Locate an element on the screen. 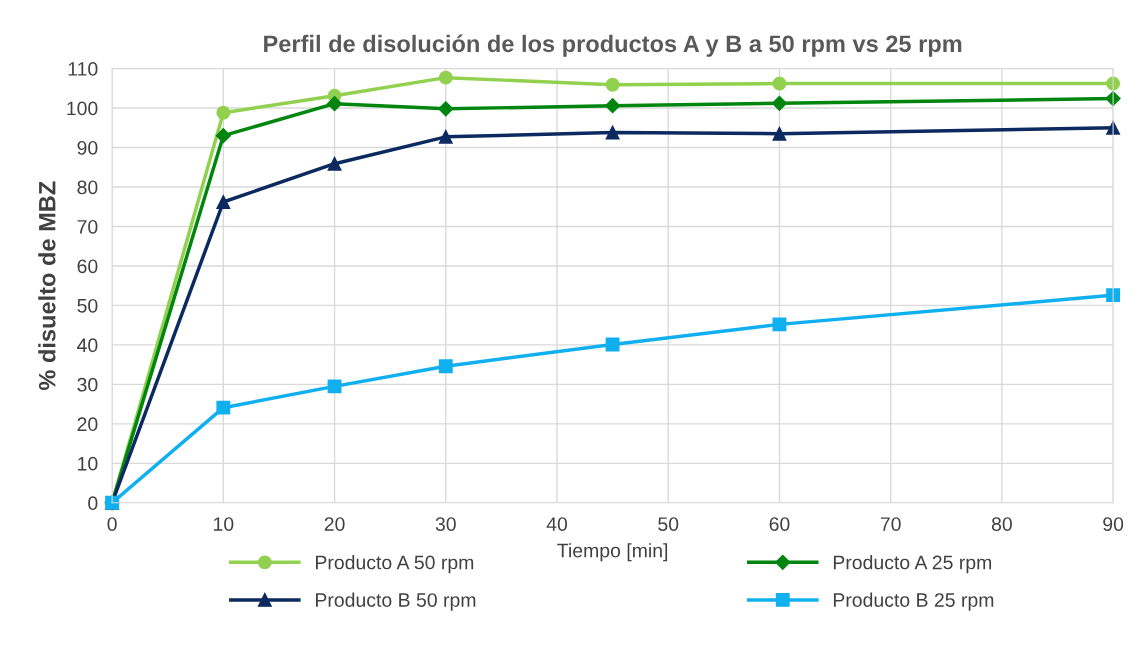 Image resolution: width=1144 pixels, height=653 pixels. legend-label: Producto B 25 rpm is located at coordinates (913, 601).